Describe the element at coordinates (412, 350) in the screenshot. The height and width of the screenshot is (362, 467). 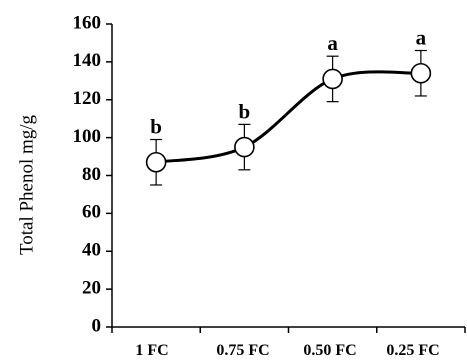
I see `x-tick-label: 0.25 FC` at that location.